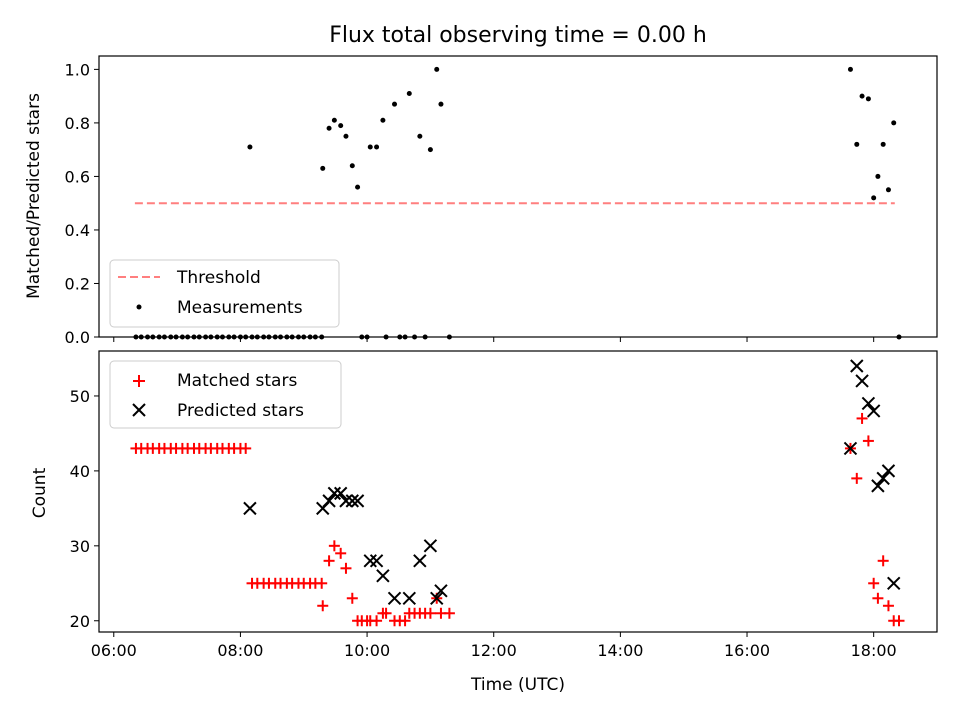  Describe the element at coordinates (139, 381) in the screenshot. I see `legend-matched-marker` at that location.